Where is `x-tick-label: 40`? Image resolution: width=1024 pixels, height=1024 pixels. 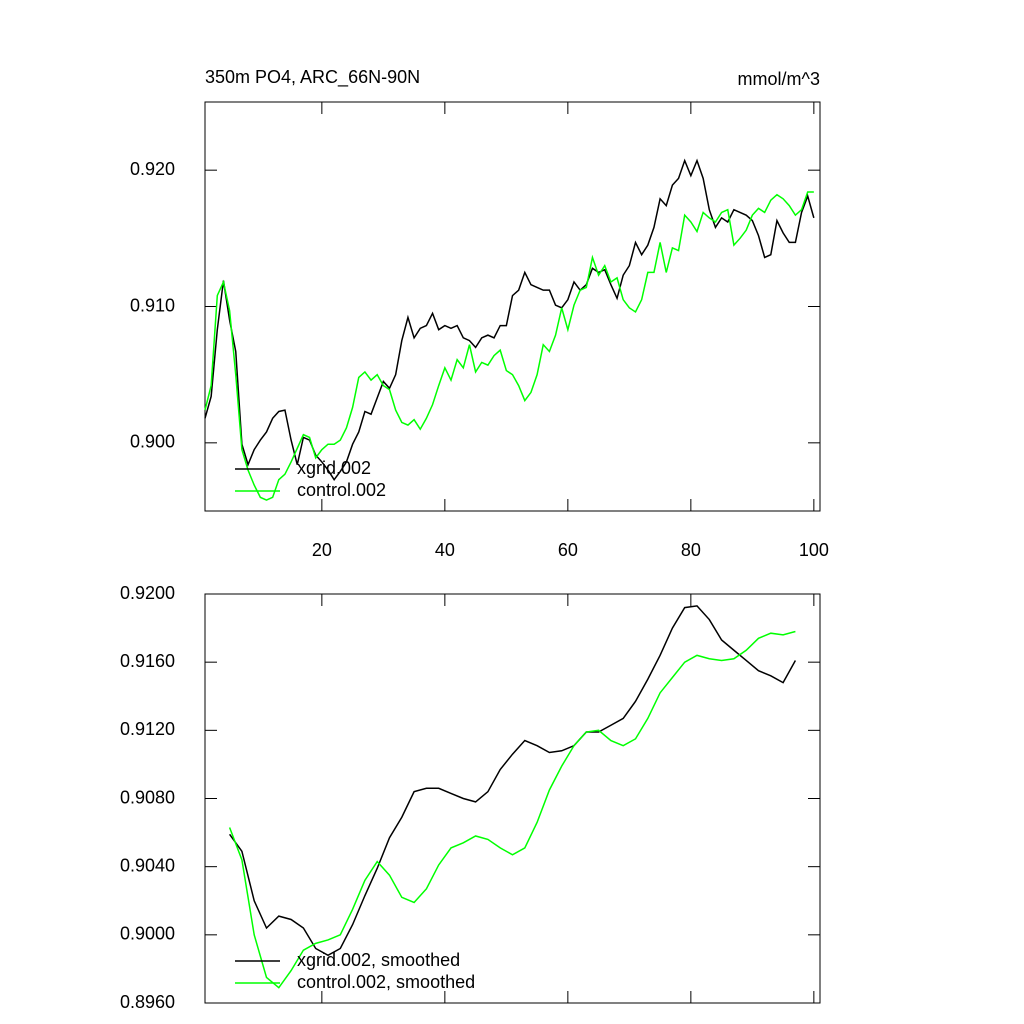
x-tick-label: 40 is located at coordinates (445, 550).